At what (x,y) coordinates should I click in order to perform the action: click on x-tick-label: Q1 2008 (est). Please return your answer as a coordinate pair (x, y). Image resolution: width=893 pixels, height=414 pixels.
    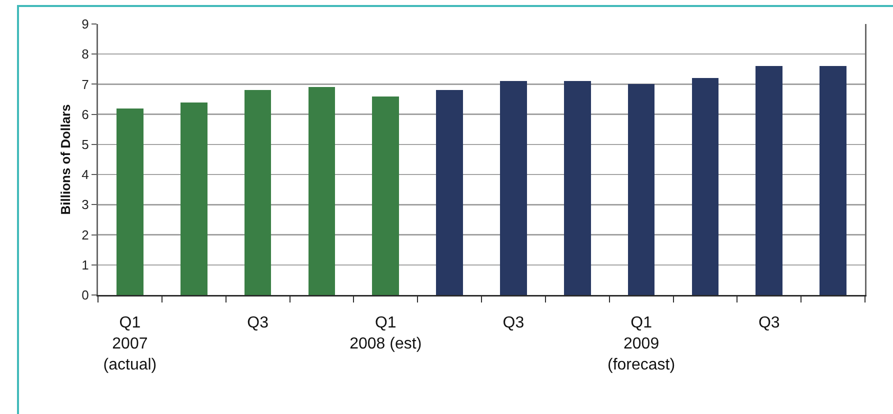
    Looking at the image, I should click on (386, 333).